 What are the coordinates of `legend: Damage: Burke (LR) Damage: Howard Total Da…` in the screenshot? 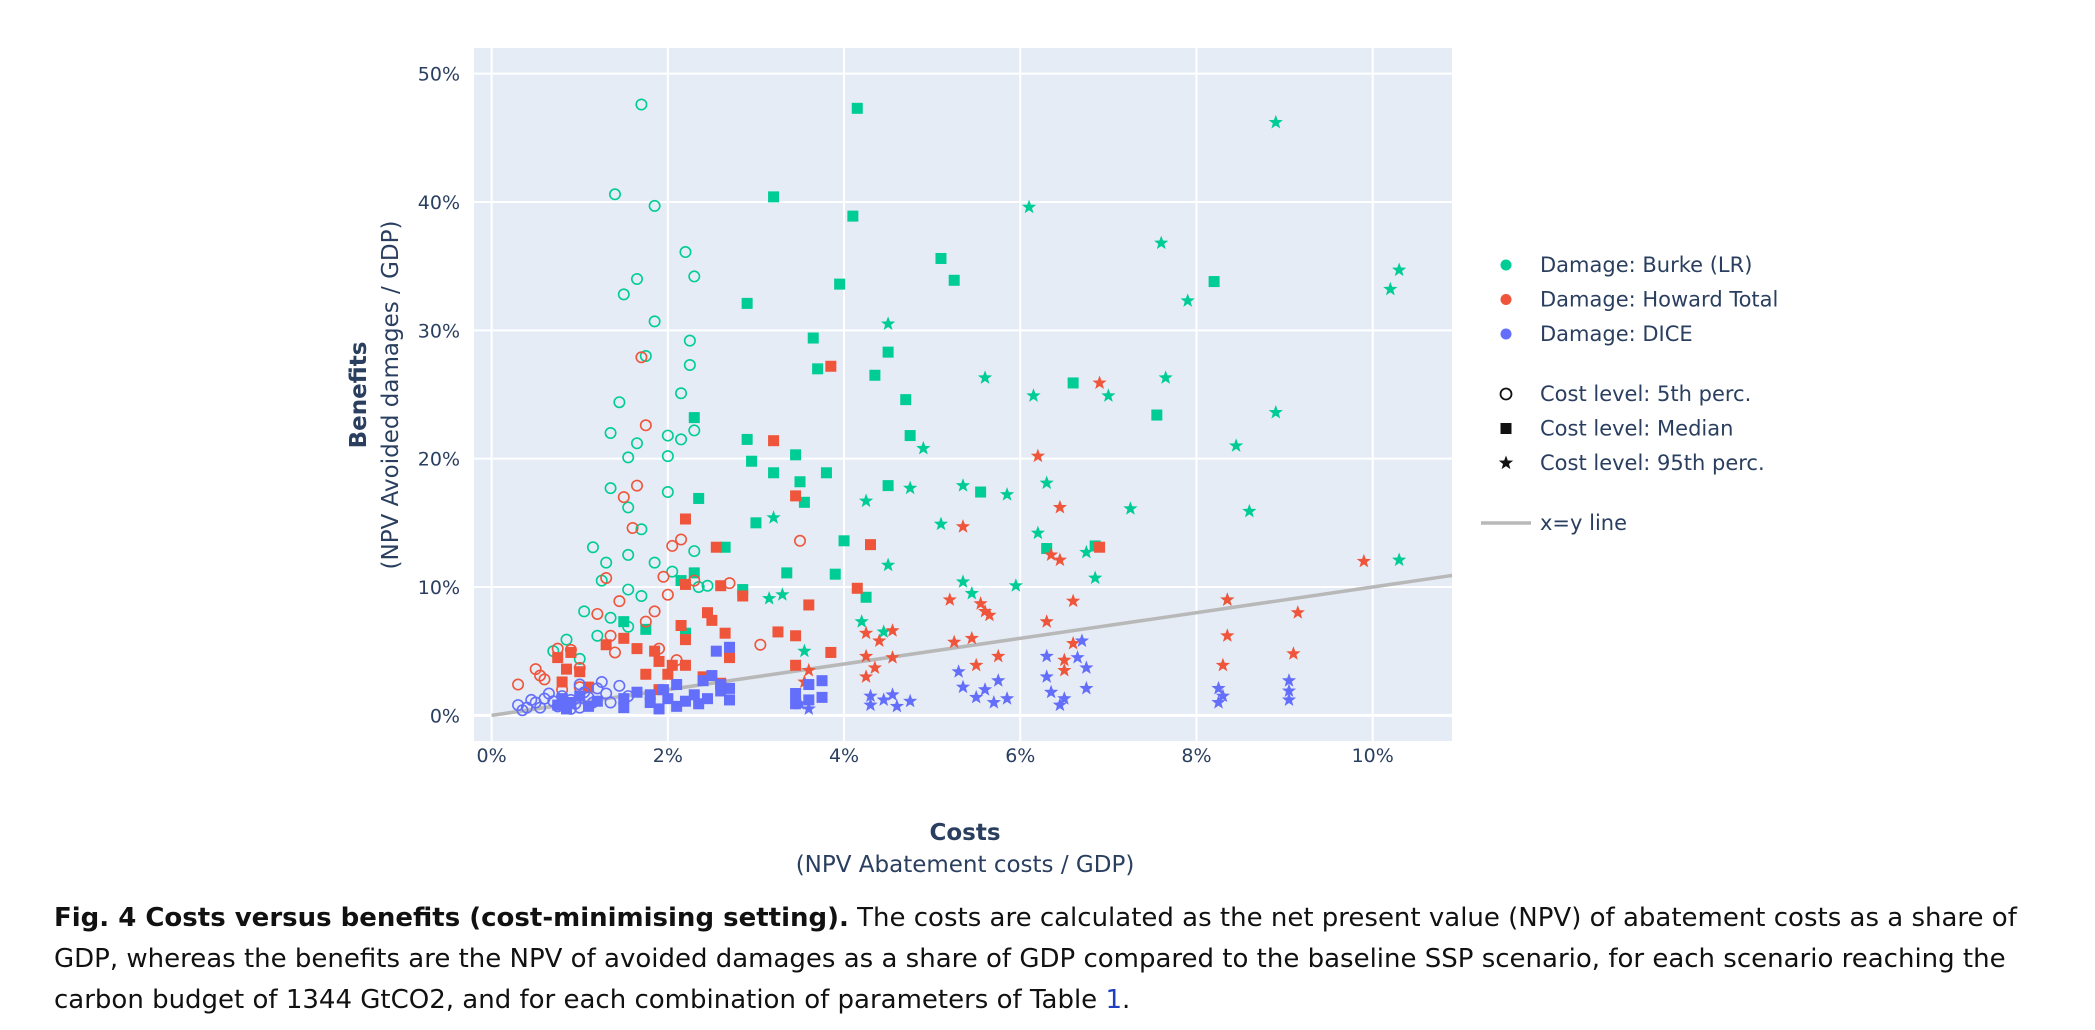 It's located at (1629, 394).